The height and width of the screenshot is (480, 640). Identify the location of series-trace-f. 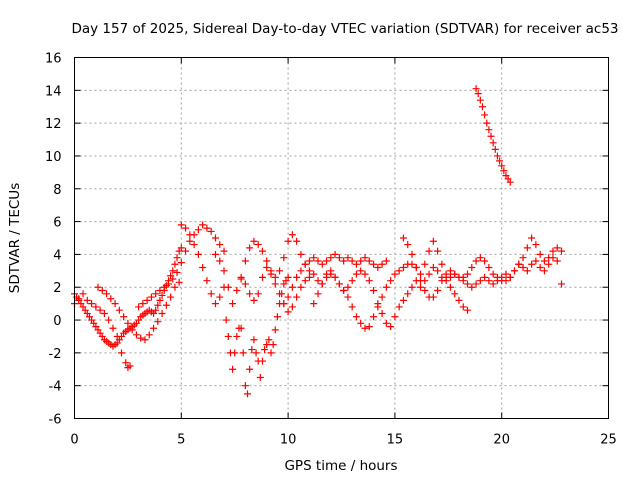
(262, 269).